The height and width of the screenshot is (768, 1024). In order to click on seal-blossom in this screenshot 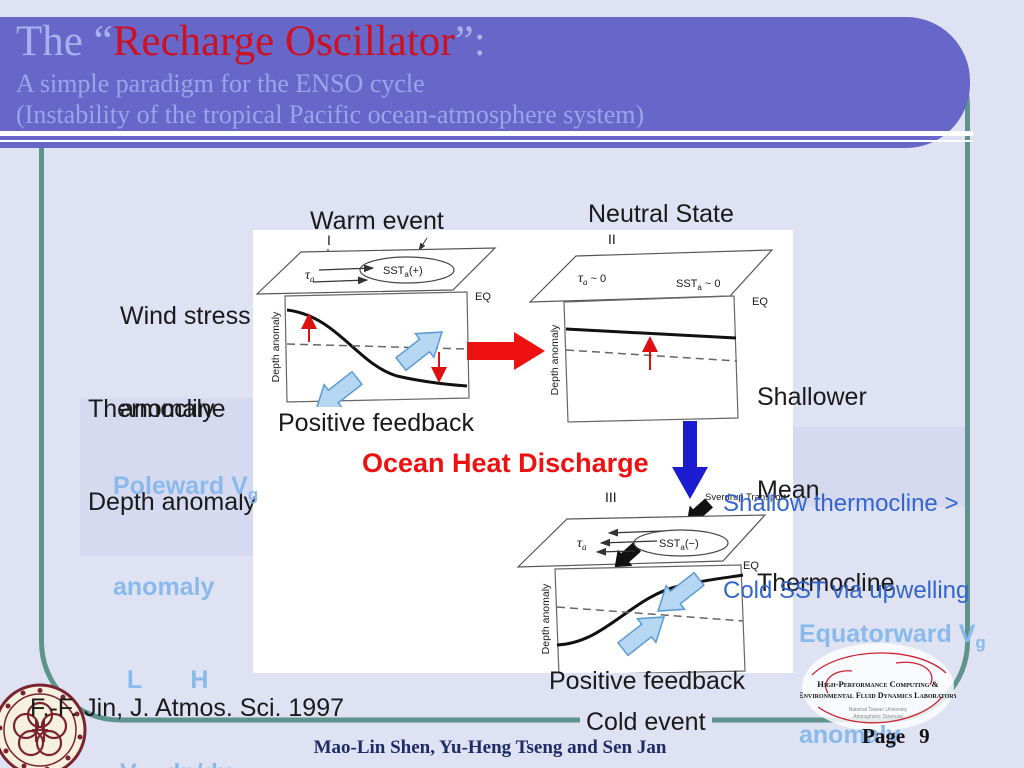, I will do `click(40, 729)`.